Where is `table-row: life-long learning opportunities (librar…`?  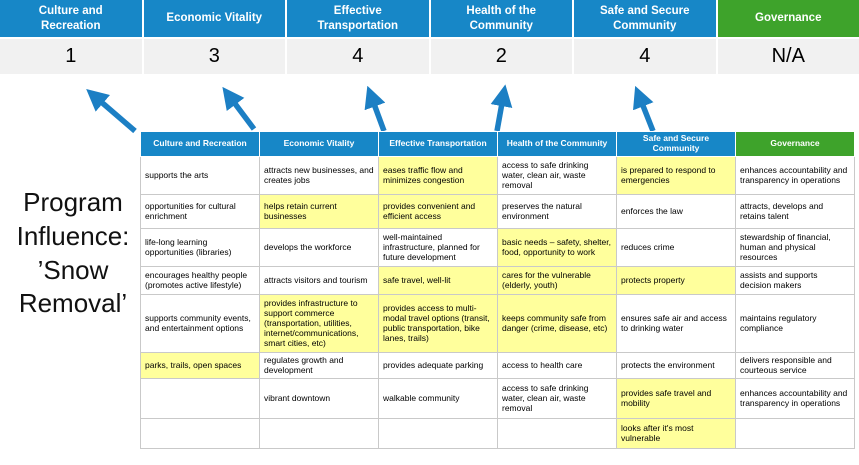
table-row: life-long learning opportunities (librar… is located at coordinates (497, 247).